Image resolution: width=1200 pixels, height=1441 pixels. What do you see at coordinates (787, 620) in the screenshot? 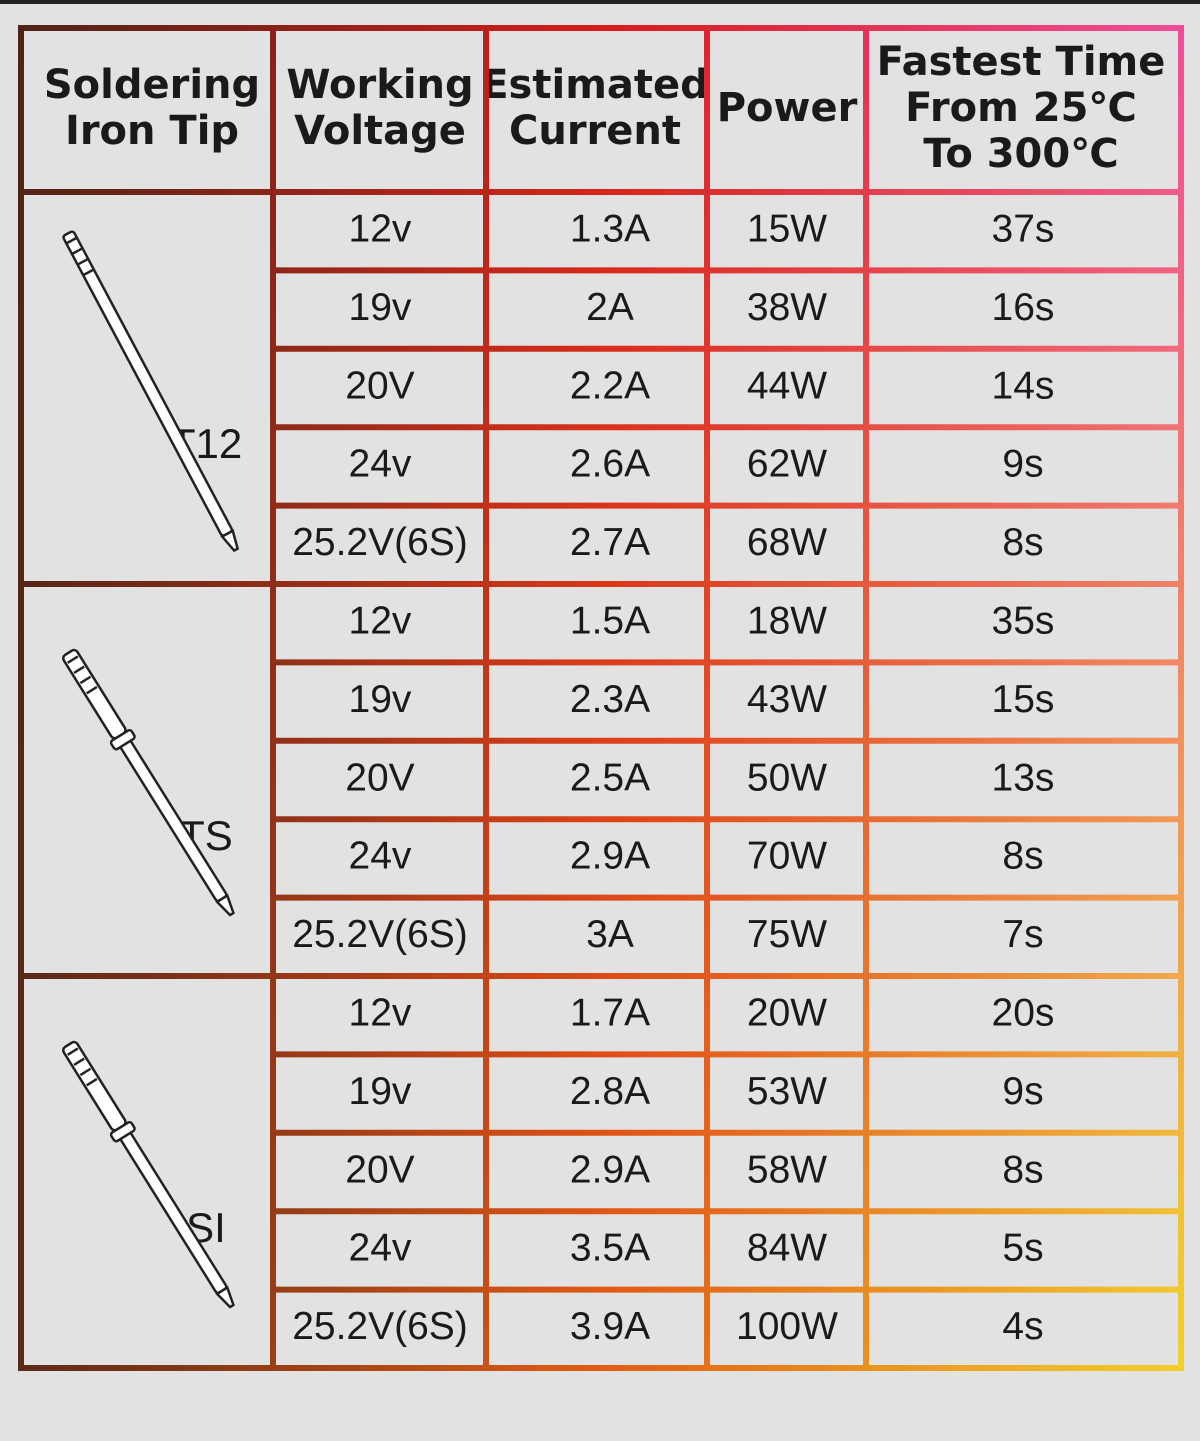
I see `cell-text: 18W` at bounding box center [787, 620].